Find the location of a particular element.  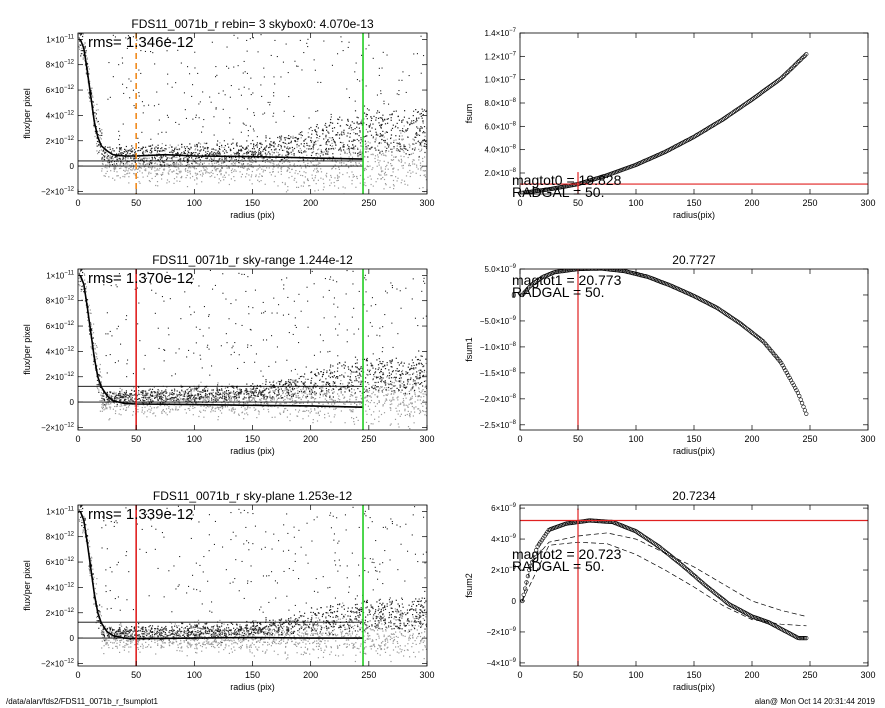

y-tick-label: 1.4×10⁻⁷ is located at coordinates (500, 33).